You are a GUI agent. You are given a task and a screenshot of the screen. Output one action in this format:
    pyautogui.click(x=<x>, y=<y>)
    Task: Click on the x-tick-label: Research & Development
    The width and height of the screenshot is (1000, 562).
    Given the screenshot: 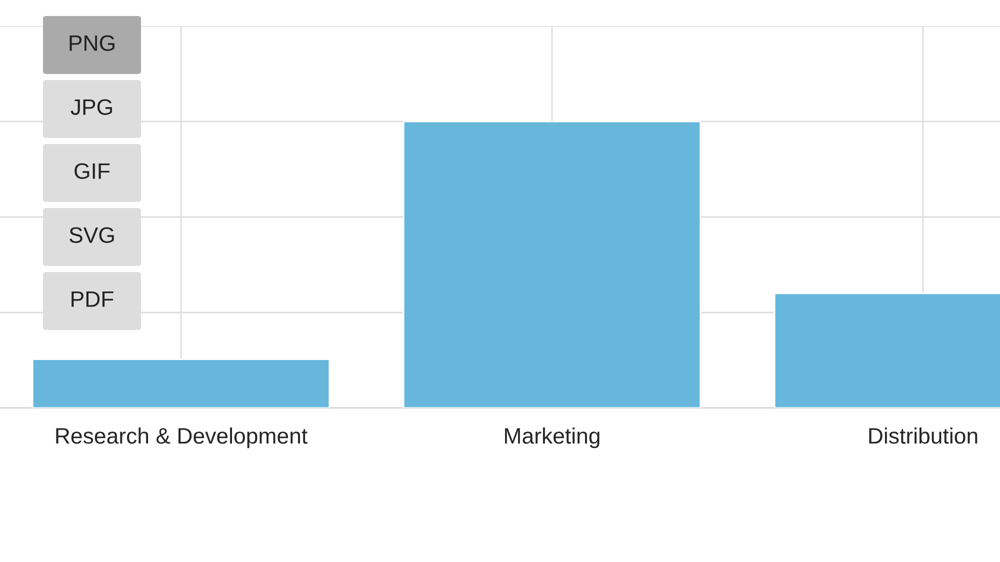 What is the action you would take?
    pyautogui.click(x=182, y=437)
    